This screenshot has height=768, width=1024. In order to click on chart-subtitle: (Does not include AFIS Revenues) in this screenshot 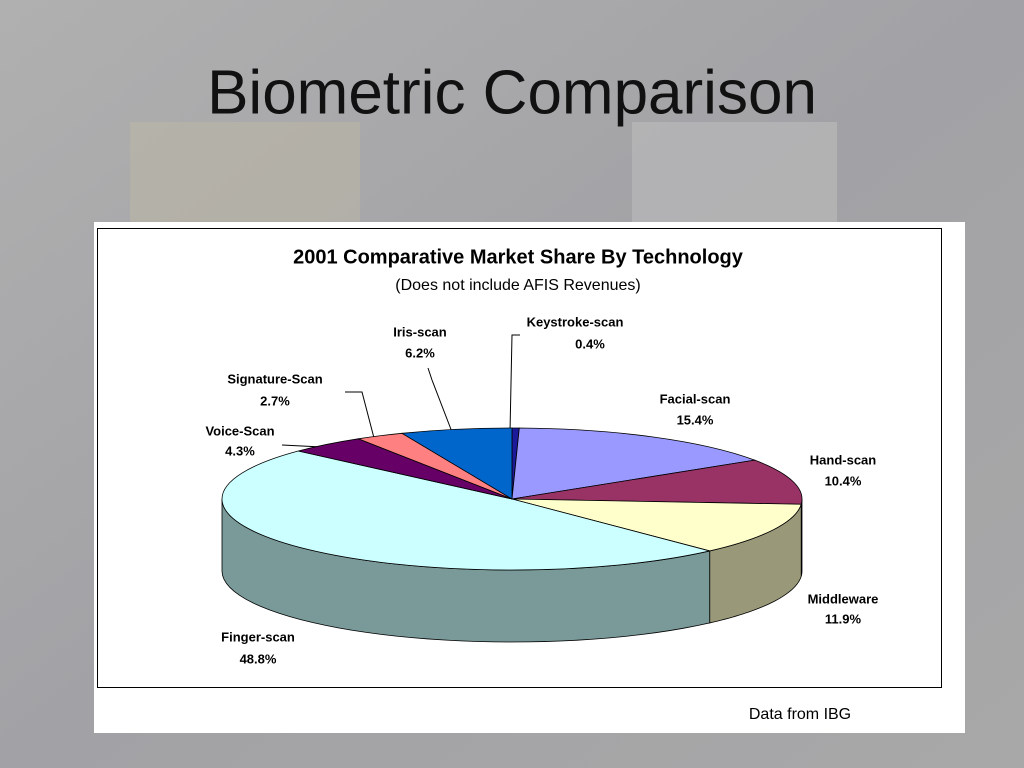, I will do `click(517, 285)`.